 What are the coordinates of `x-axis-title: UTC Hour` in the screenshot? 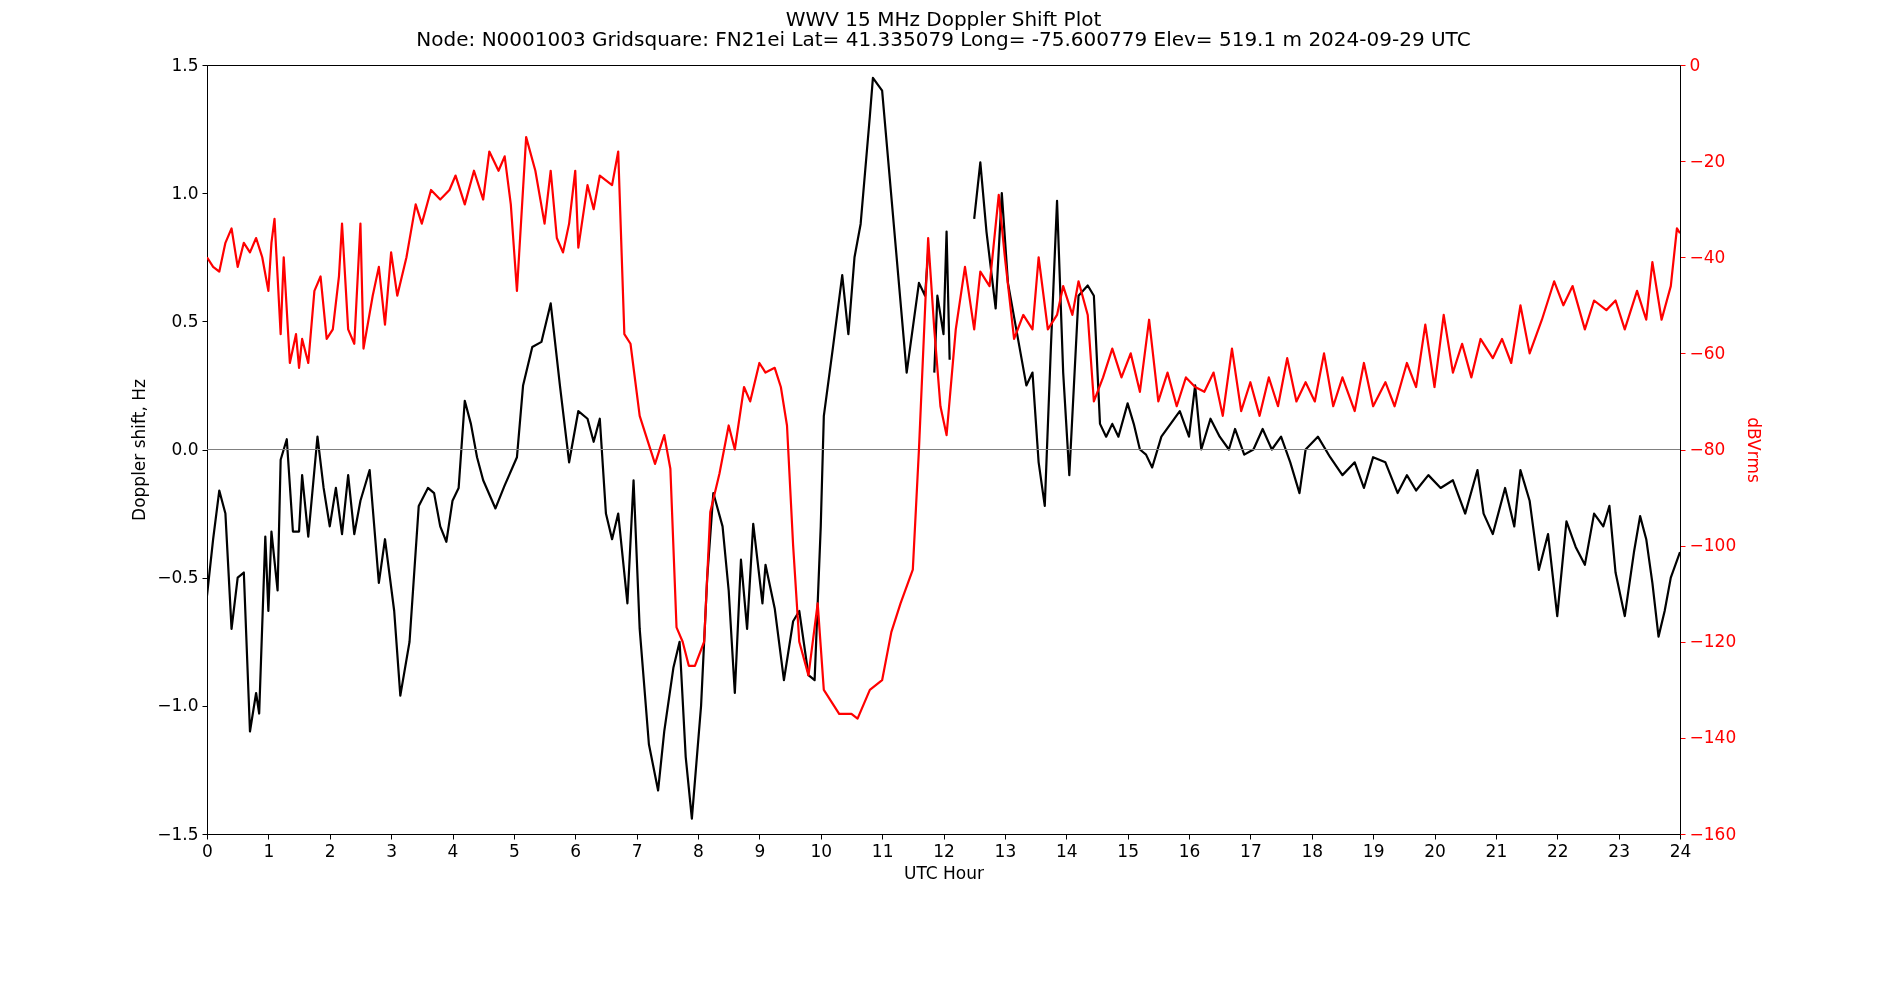 It's located at (944, 872).